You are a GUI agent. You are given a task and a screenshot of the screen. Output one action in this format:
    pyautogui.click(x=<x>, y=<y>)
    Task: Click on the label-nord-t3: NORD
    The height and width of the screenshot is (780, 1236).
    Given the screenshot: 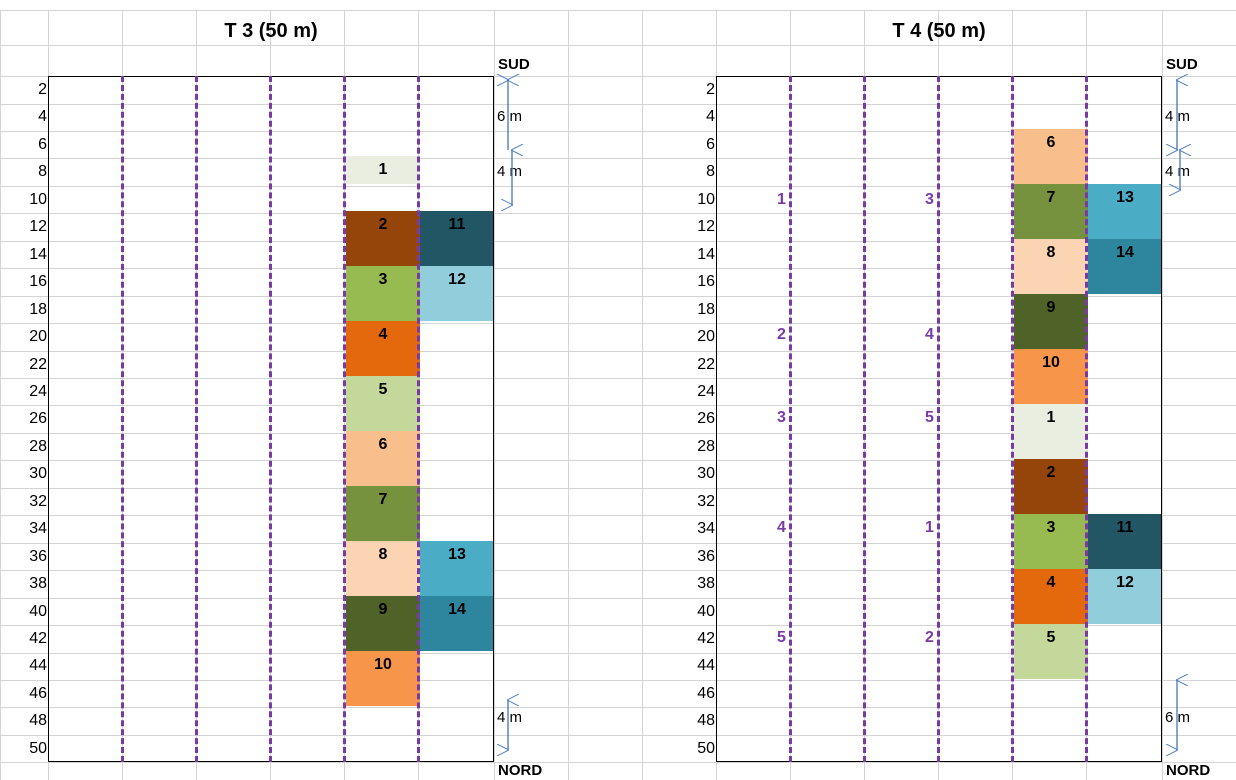 What is the action you would take?
    pyautogui.click(x=520, y=770)
    